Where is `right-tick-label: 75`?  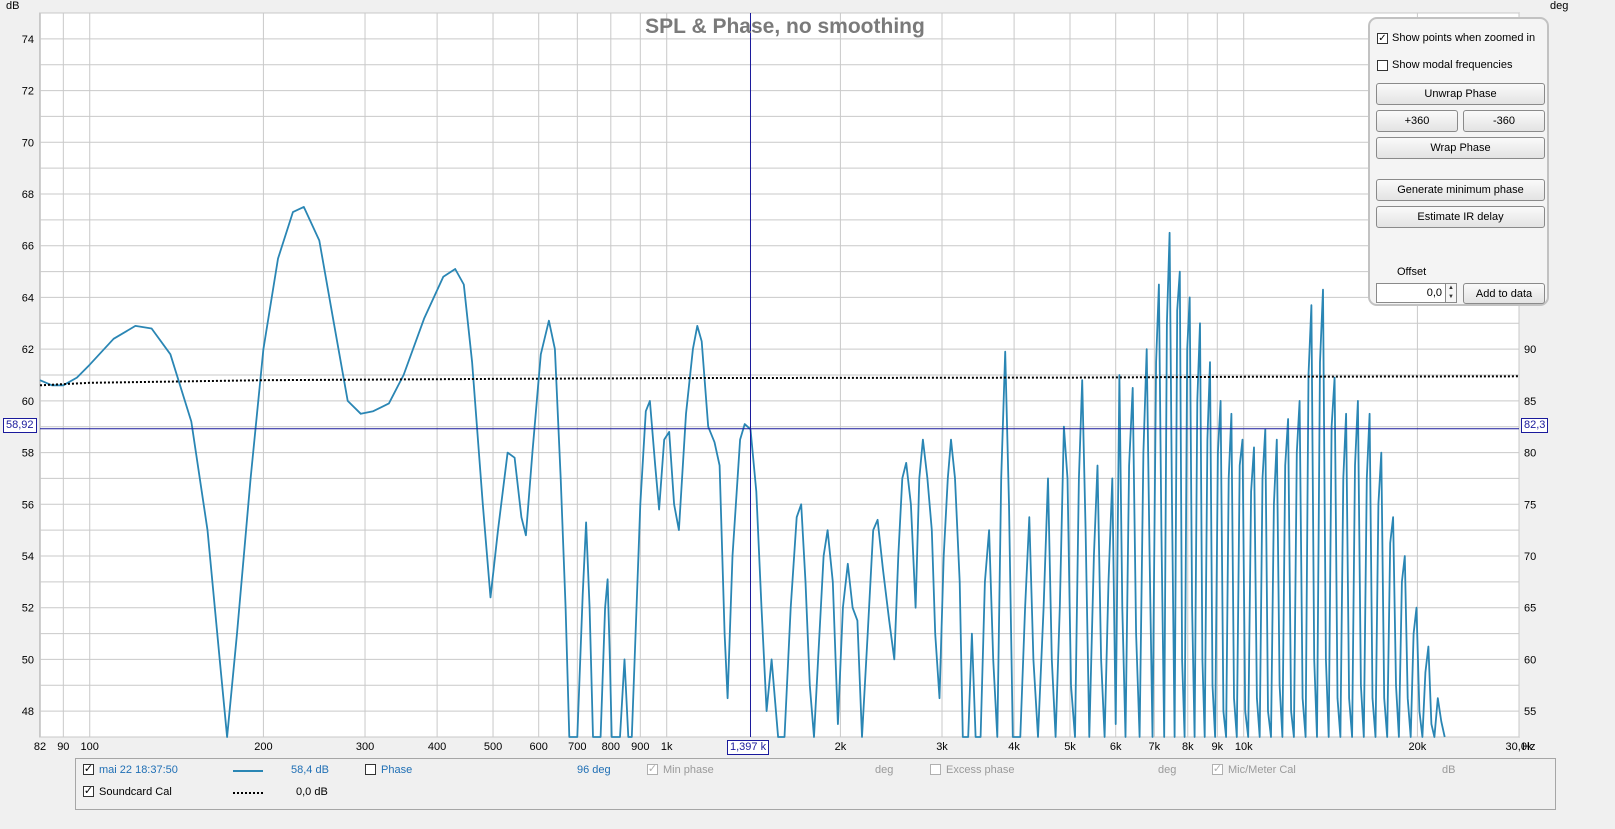
right-tick-label: 75 is located at coordinates (1530, 505).